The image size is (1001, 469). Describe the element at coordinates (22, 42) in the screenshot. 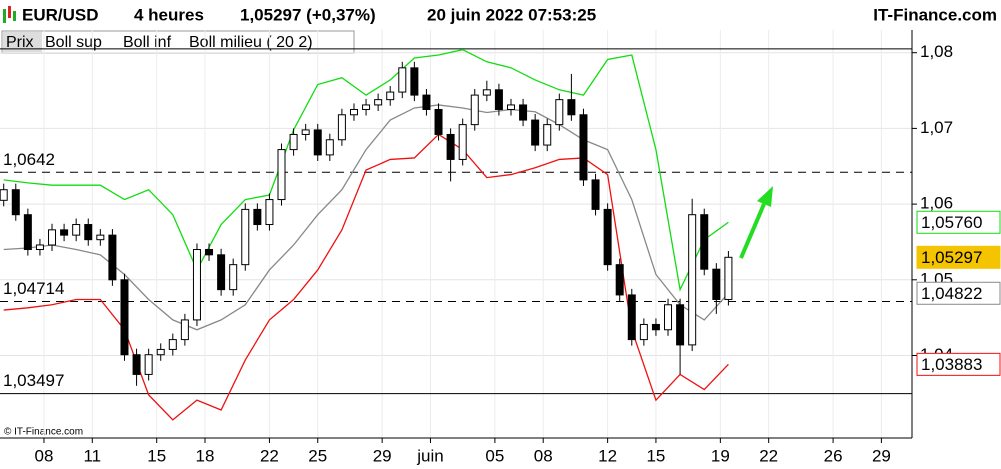

I see `legend-bg` at that location.